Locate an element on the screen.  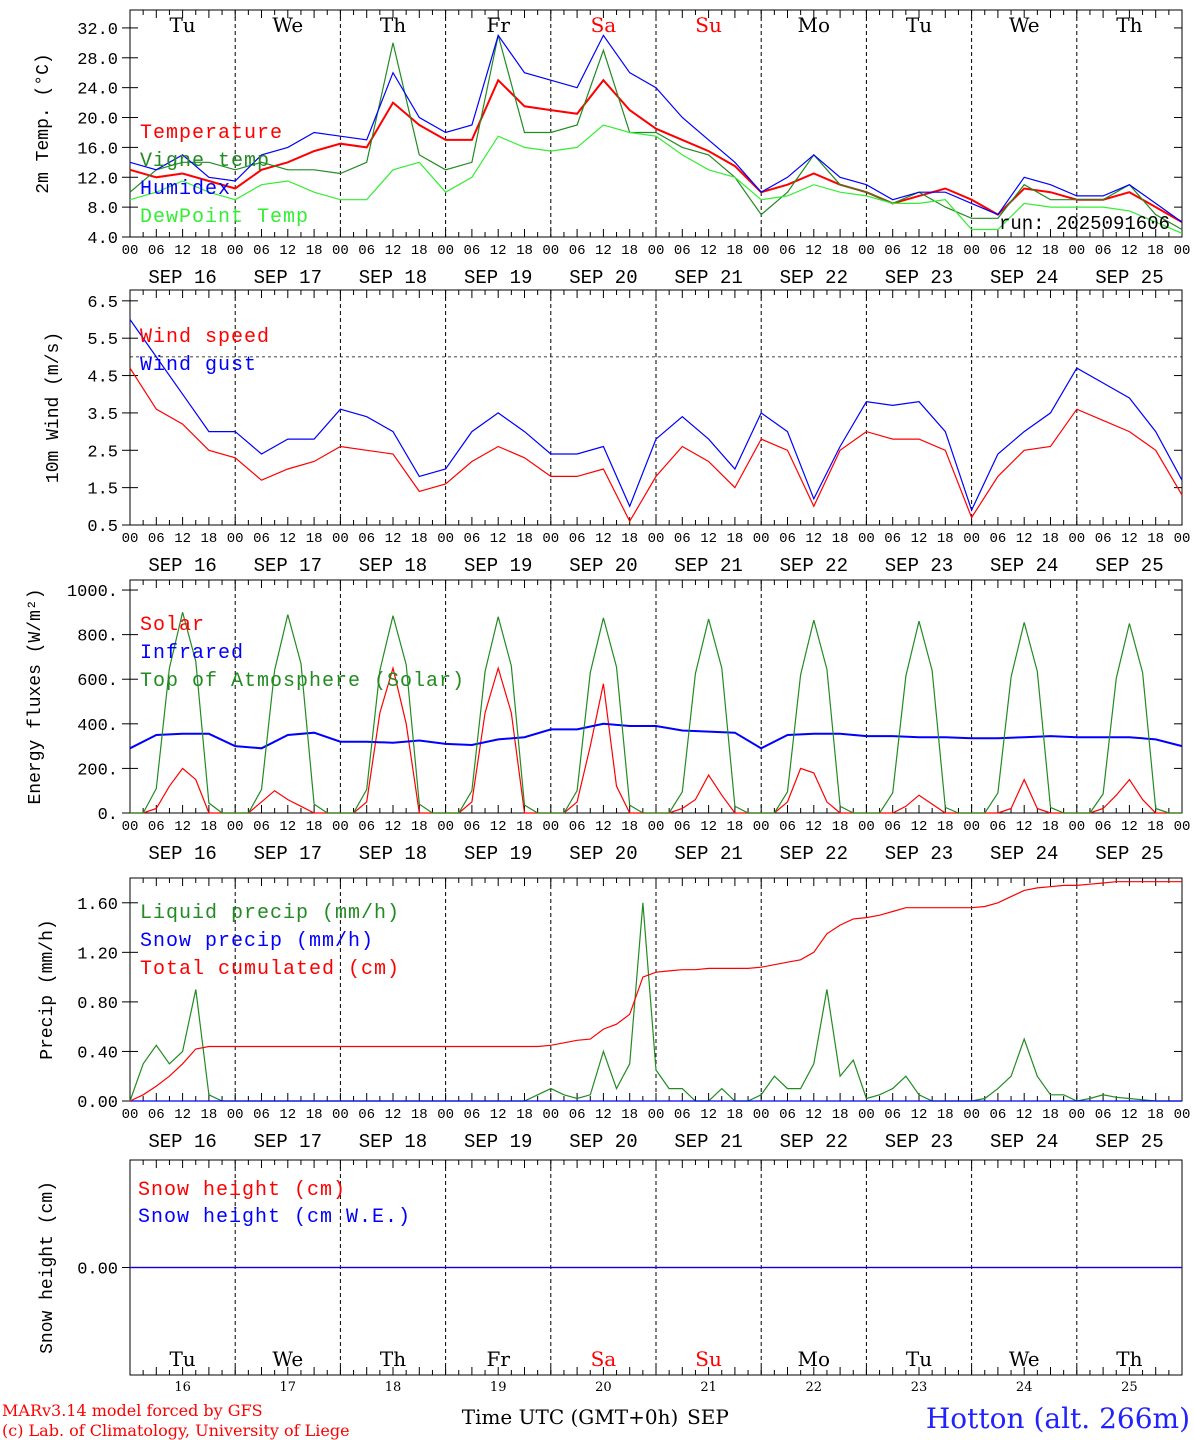
legend-entry: Total cumulated (cm) is located at coordinates (270, 969).